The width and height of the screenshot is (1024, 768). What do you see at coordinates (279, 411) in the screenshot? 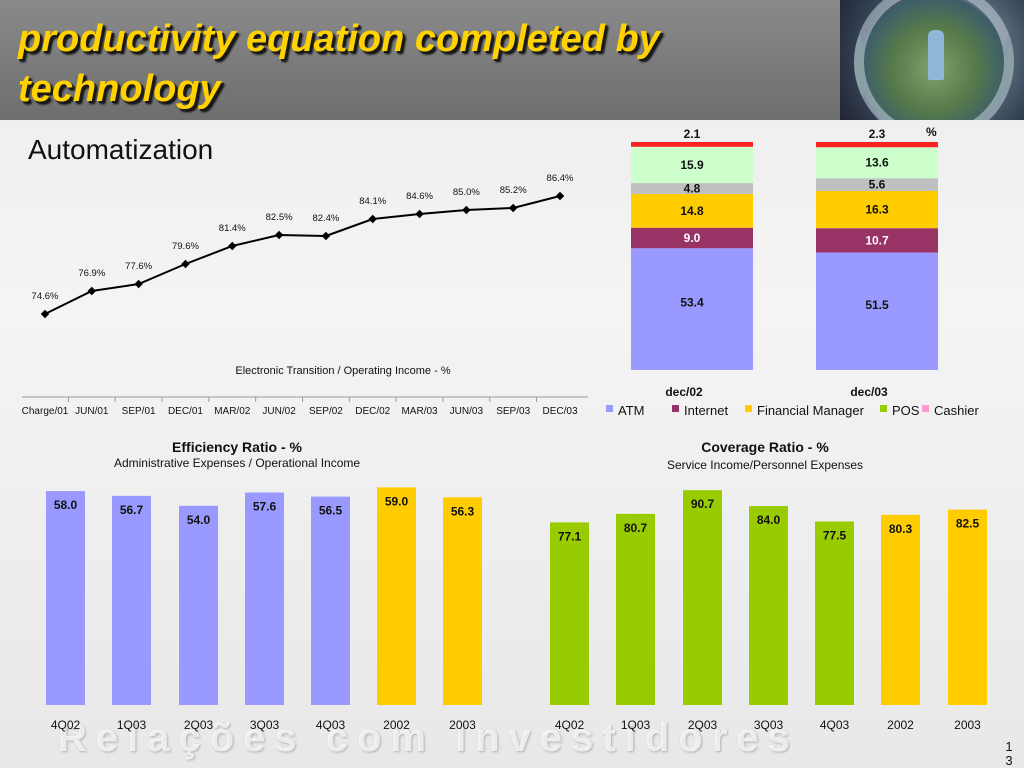
I see `line-x-tick-label: JUN/02` at bounding box center [279, 411].